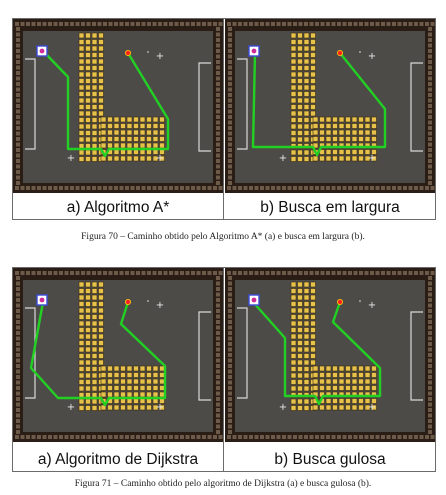  What do you see at coordinates (254, 300) in the screenshot?
I see `robot-dot` at bounding box center [254, 300].